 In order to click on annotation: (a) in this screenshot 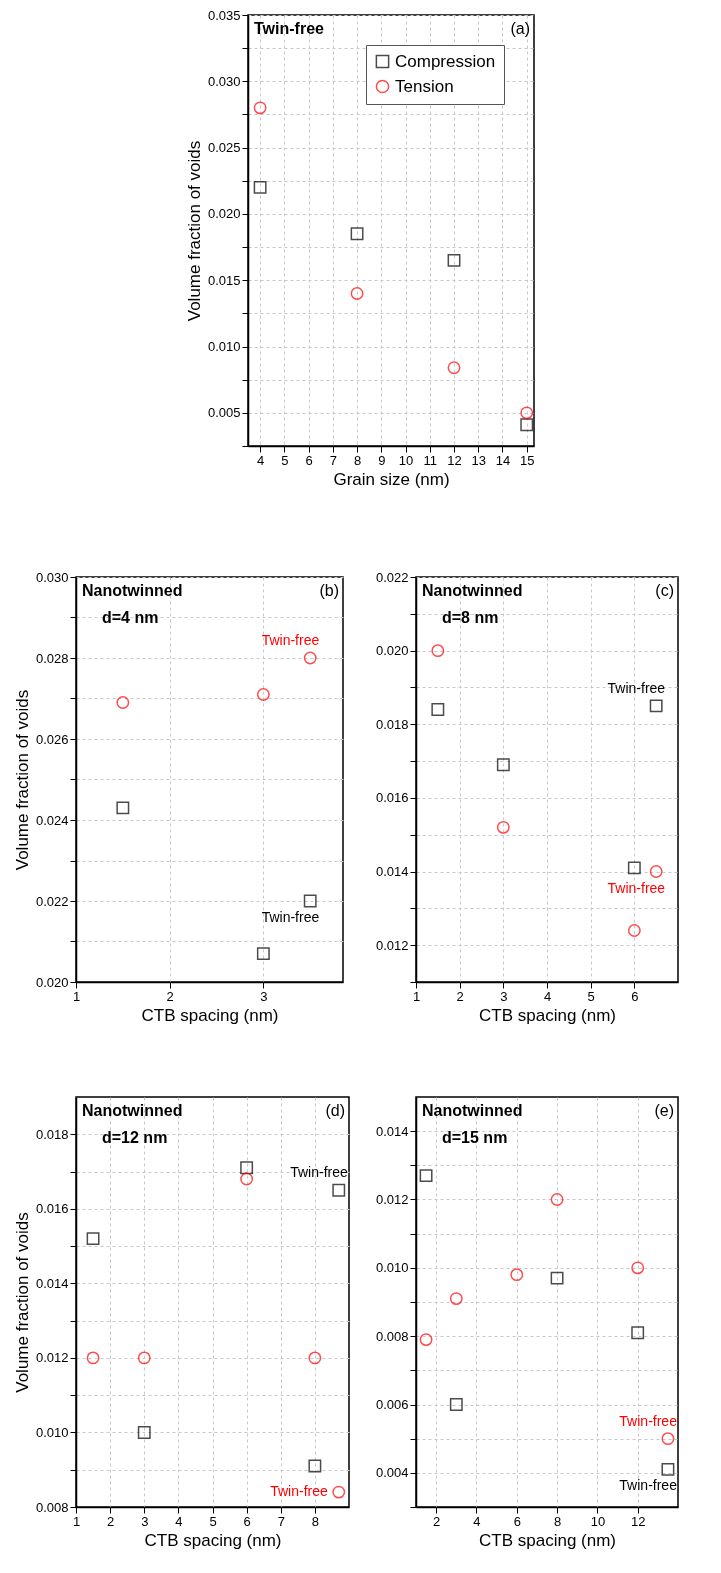, I will do `click(520, 28)`.